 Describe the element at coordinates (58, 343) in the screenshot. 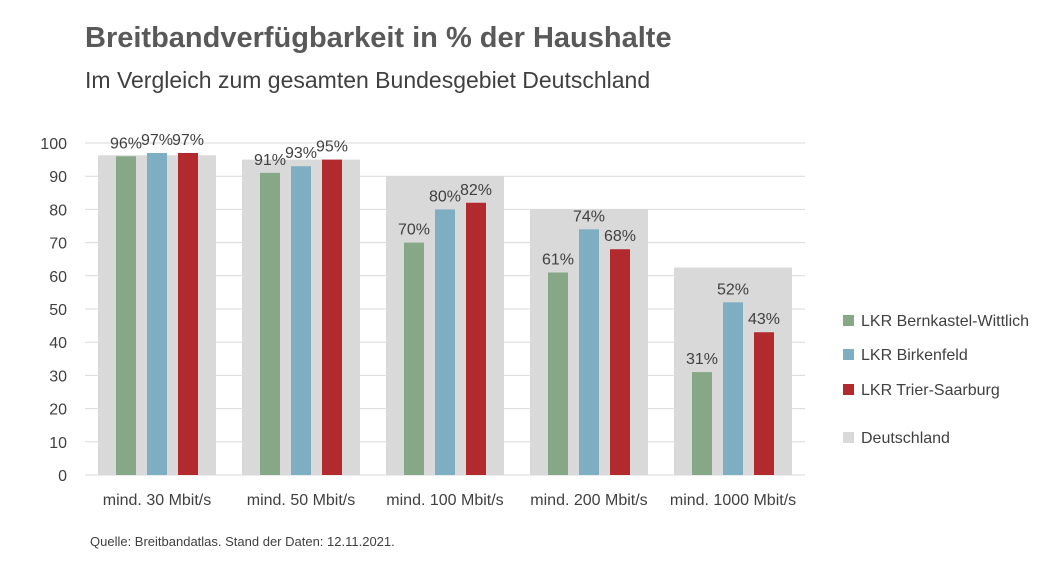

I see `y-tick-label: 40` at that location.